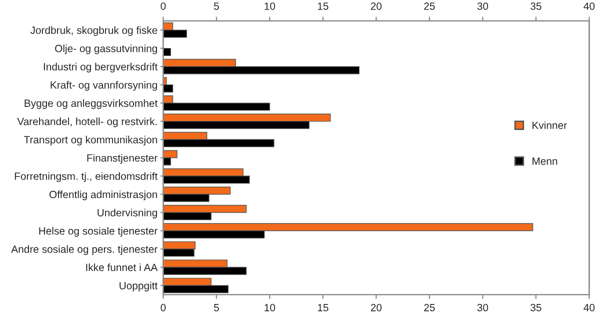 The width and height of the screenshot is (600, 322). What do you see at coordinates (545, 161) in the screenshot?
I see `legend-label: Menn` at bounding box center [545, 161].